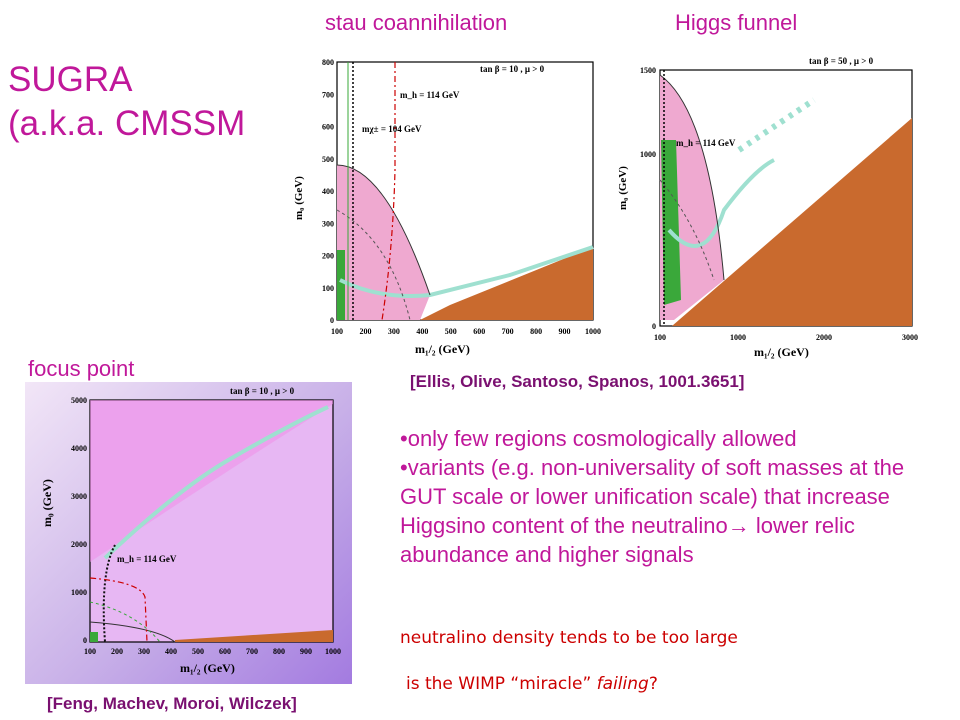 The width and height of the screenshot is (960, 720). I want to click on y-tick-label: 200, so click(328, 256).